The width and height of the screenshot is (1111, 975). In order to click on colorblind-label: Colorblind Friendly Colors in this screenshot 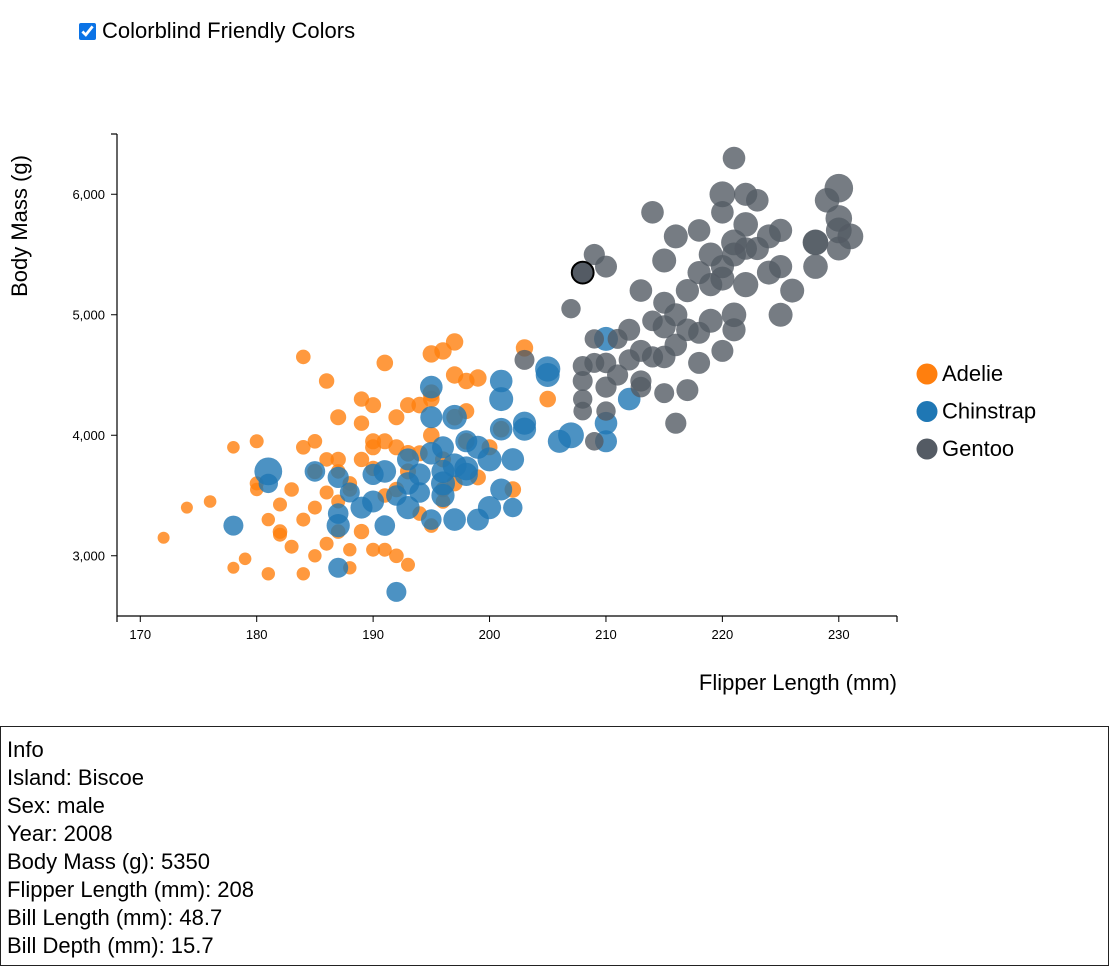, I will do `click(229, 30)`.